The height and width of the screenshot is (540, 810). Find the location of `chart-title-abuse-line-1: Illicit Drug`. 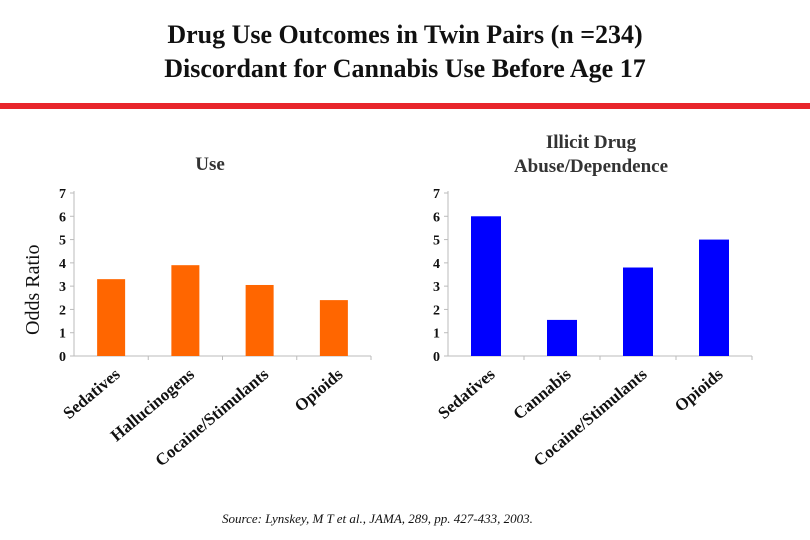

chart-title-abuse-line-1: Illicit Drug is located at coordinates (591, 142).